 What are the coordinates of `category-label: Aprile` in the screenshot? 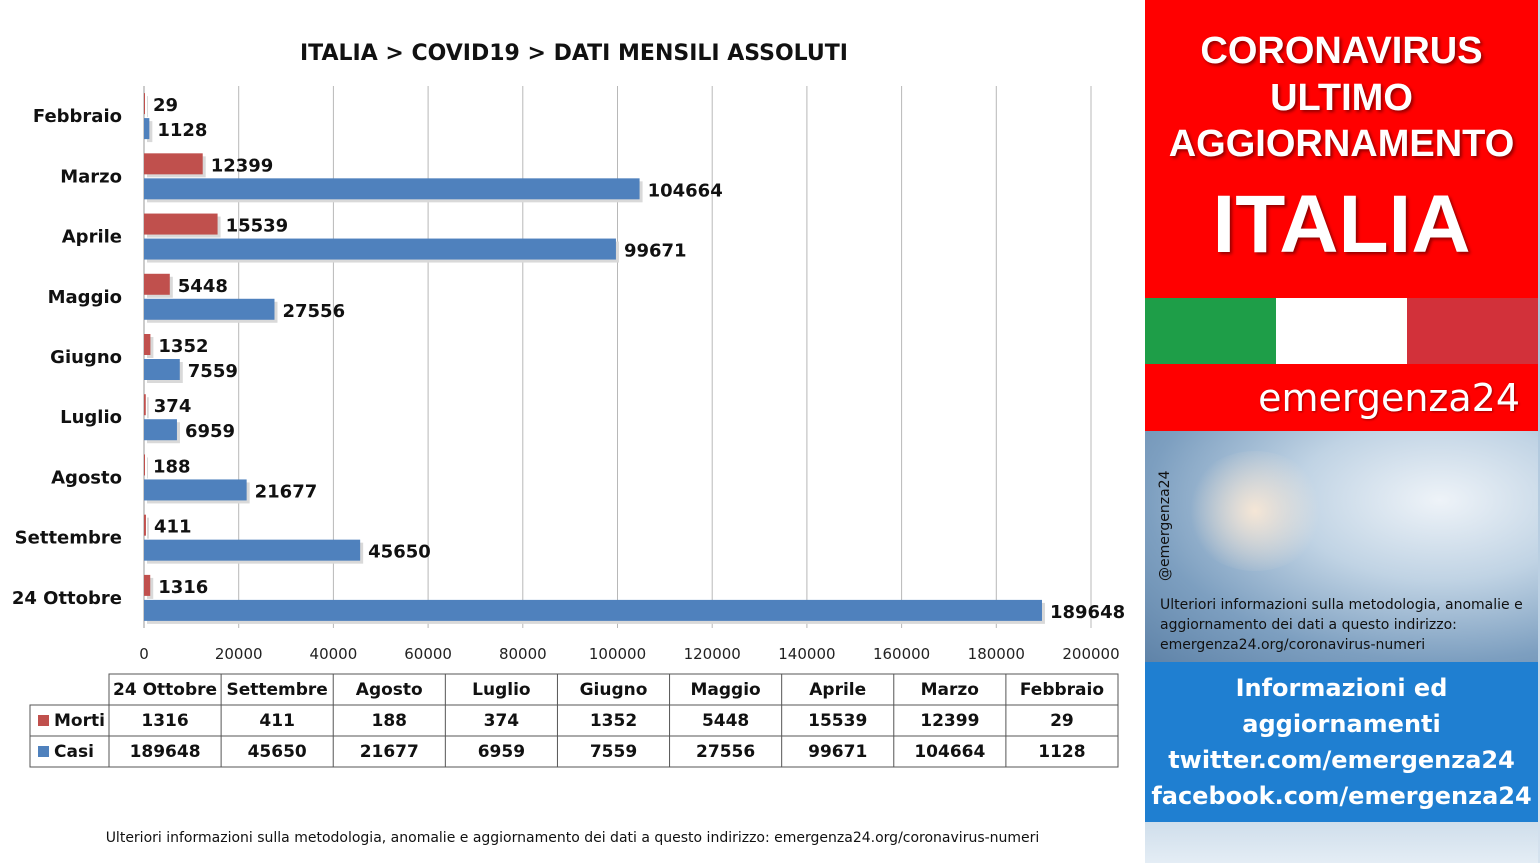 It's located at (92, 237).